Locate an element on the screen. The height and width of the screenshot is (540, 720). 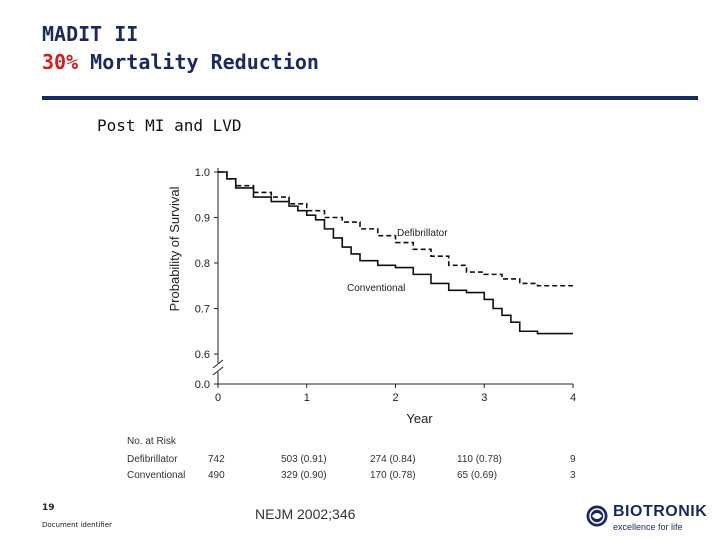
risk-cell: 170 (0.78) is located at coordinates (393, 475).